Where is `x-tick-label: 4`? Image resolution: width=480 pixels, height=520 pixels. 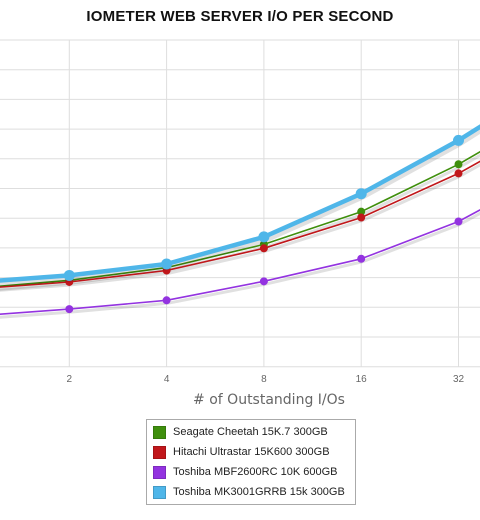
x-tick-label: 4 is located at coordinates (167, 379).